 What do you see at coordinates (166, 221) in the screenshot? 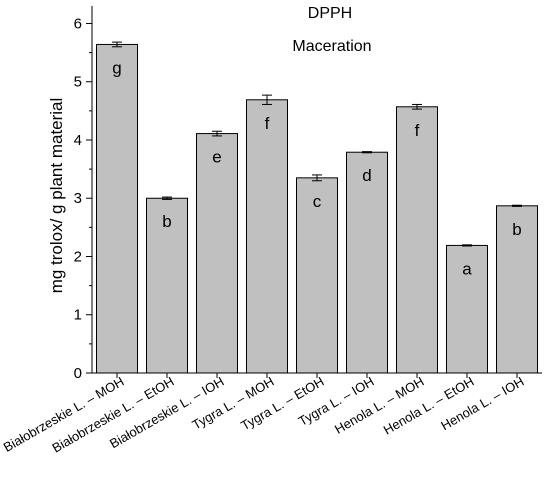
I see `bar-letter-2: b` at bounding box center [166, 221].